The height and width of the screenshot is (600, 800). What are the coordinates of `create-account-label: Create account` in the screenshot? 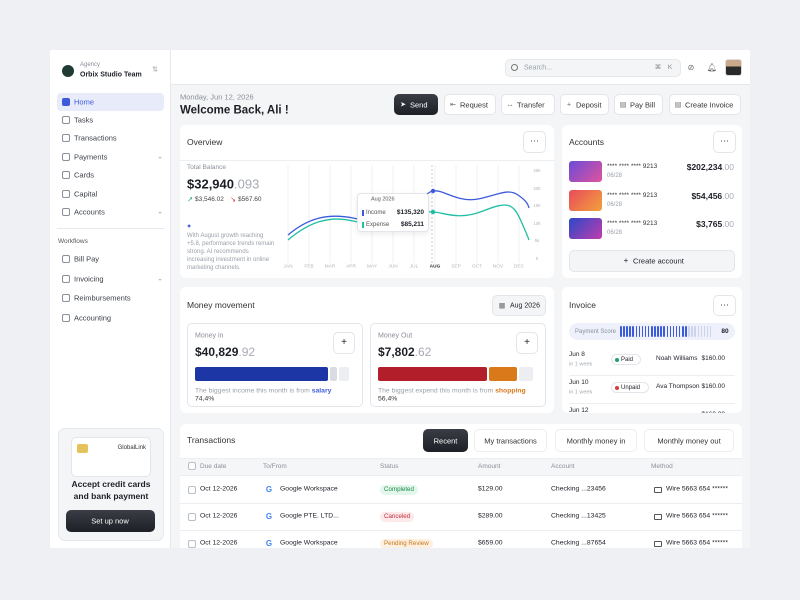 It's located at (658, 261).